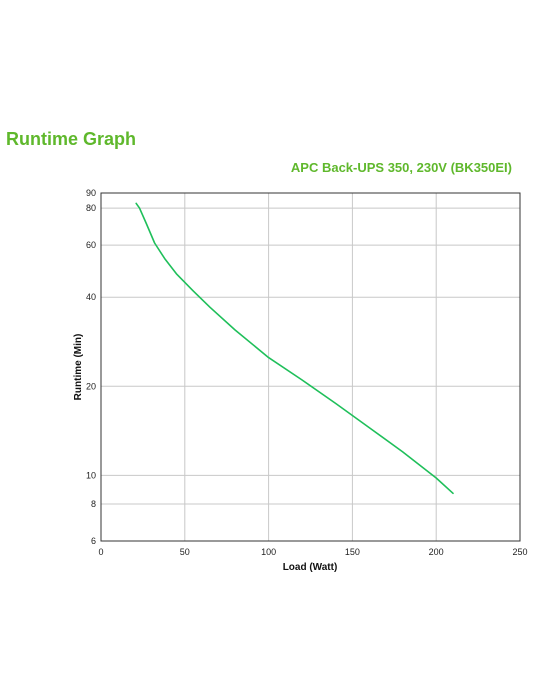 This screenshot has height=700, width=540. I want to click on x-tick-label: 150, so click(352, 552).